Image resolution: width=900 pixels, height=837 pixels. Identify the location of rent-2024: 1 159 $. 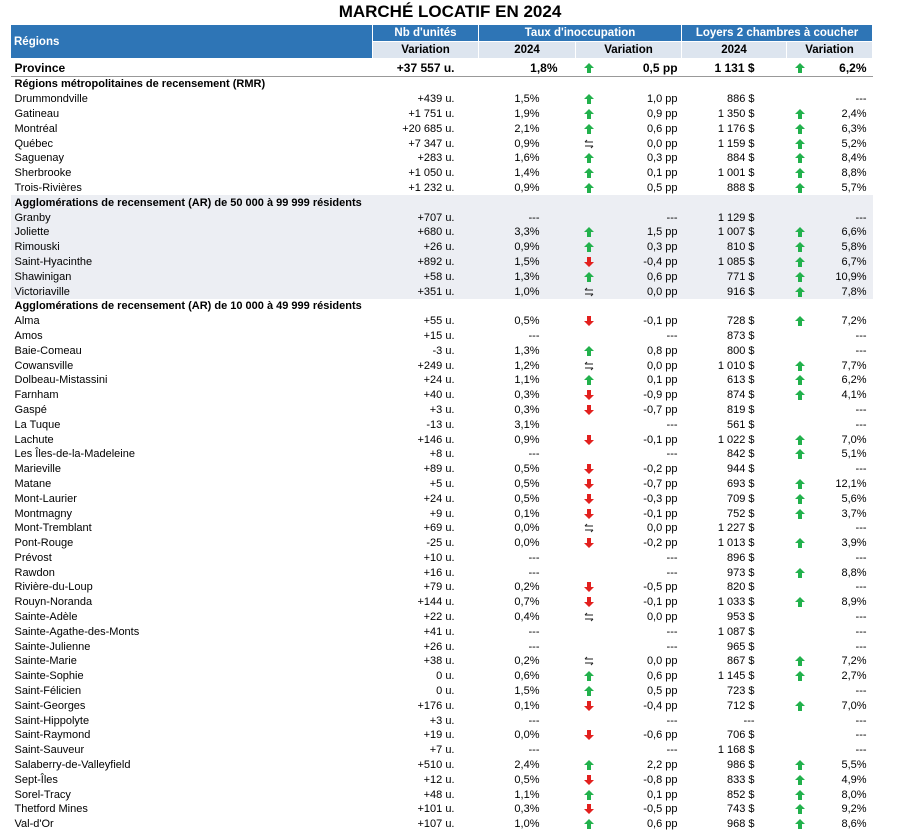
(736, 143).